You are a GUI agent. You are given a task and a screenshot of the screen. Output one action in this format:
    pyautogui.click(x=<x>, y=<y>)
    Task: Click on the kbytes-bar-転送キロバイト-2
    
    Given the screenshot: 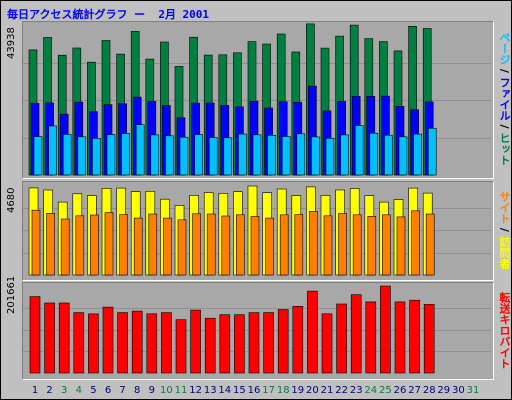 What is the action you would take?
    pyautogui.click(x=49, y=338)
    